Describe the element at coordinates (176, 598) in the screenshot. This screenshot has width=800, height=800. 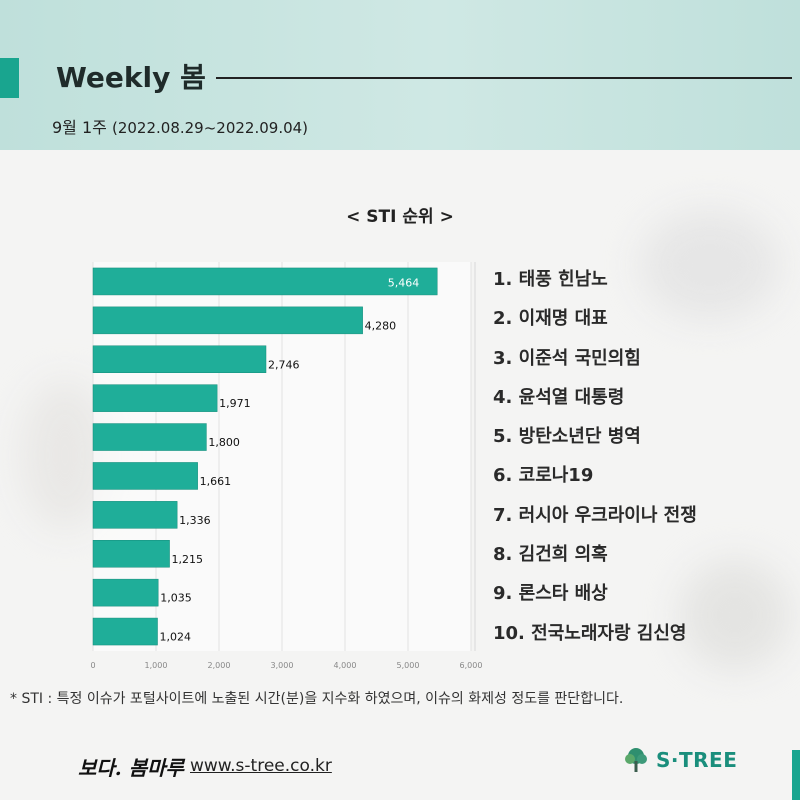
I see `bar-value-label: 1,035` at that location.